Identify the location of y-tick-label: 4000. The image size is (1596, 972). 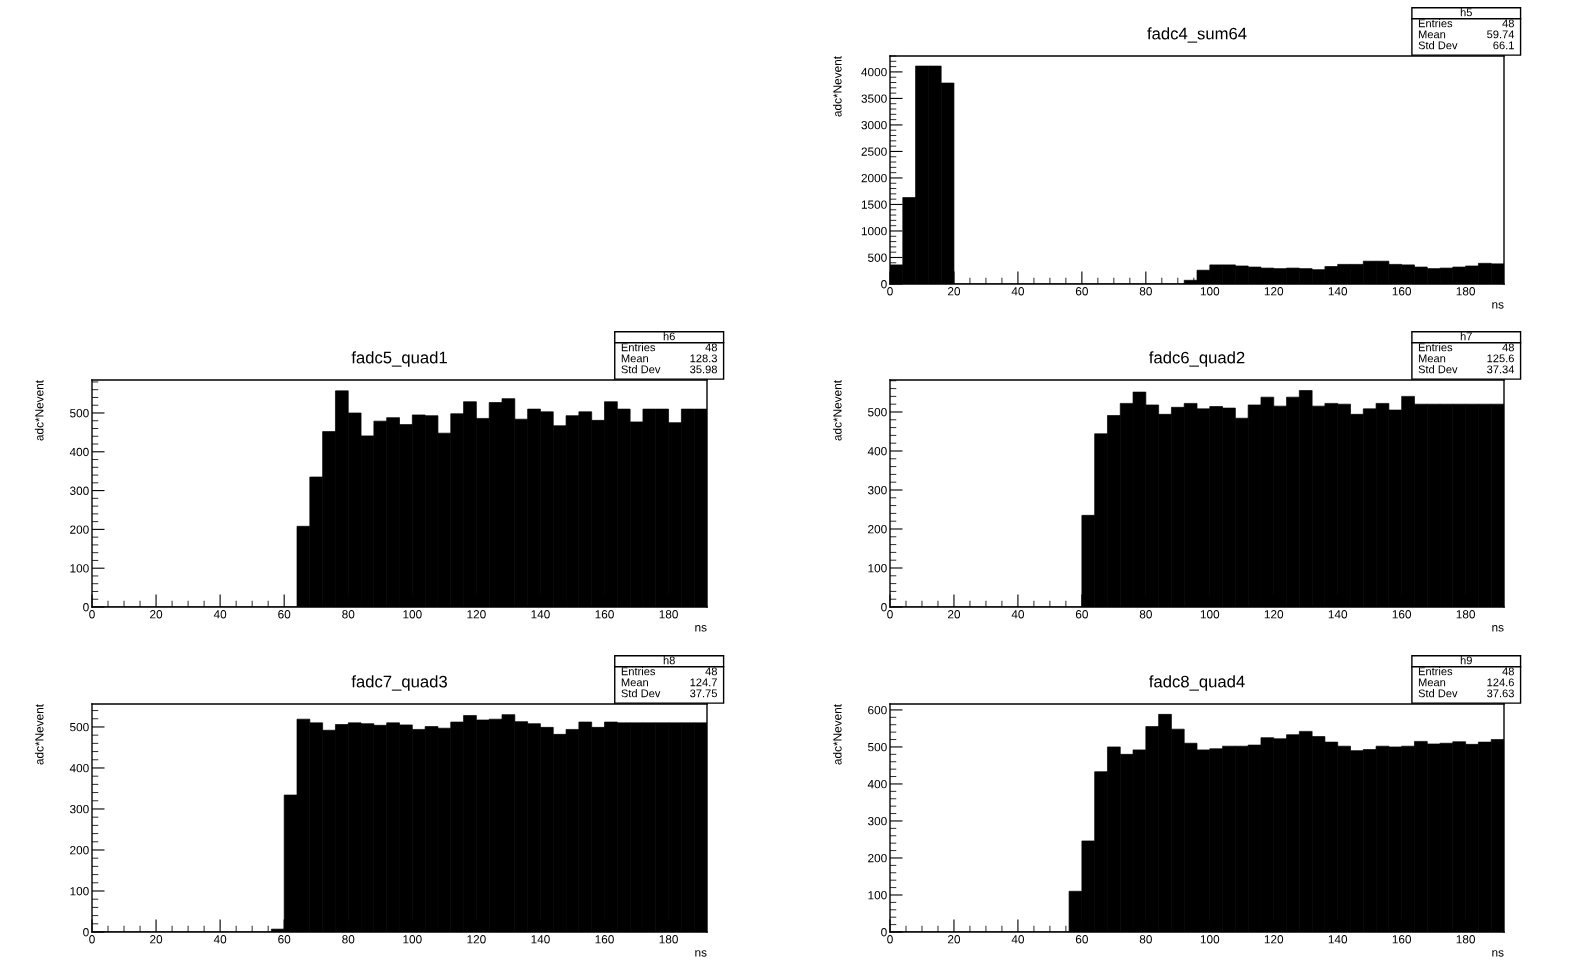
(874, 72).